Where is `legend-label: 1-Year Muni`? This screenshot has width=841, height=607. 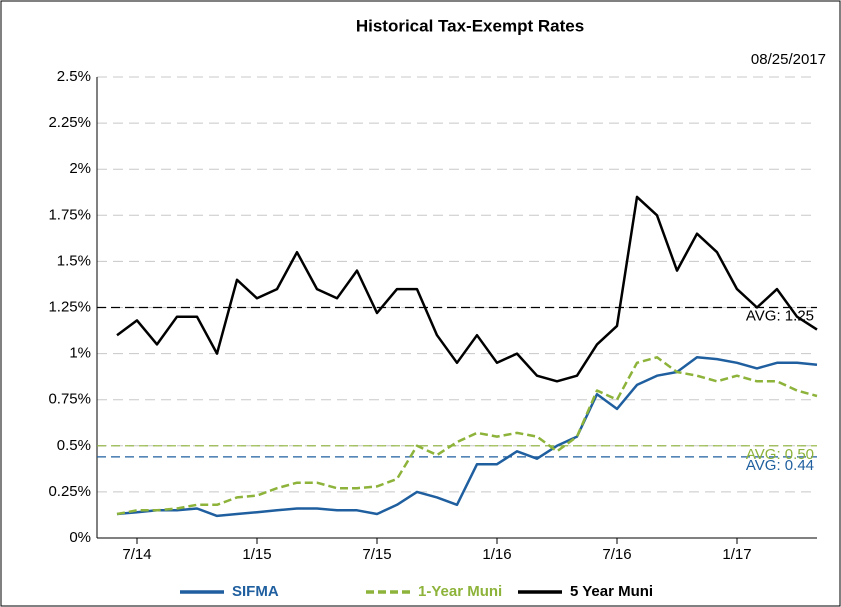 legend-label: 1-Year Muni is located at coordinates (460, 591).